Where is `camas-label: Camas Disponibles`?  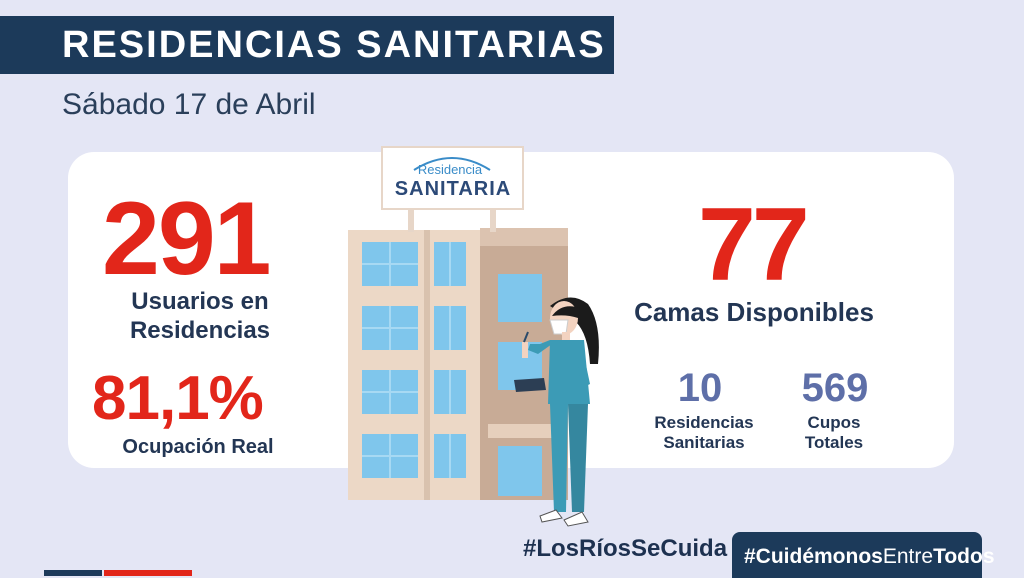
camas-label: Camas Disponibles is located at coordinates (754, 312).